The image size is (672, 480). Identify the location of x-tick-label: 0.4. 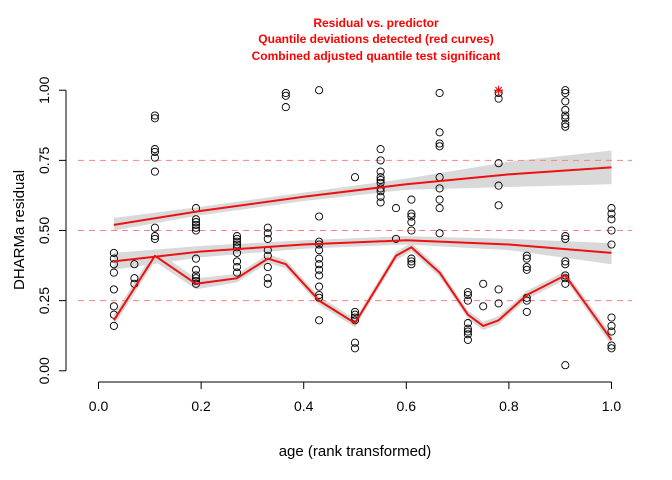
(304, 406).